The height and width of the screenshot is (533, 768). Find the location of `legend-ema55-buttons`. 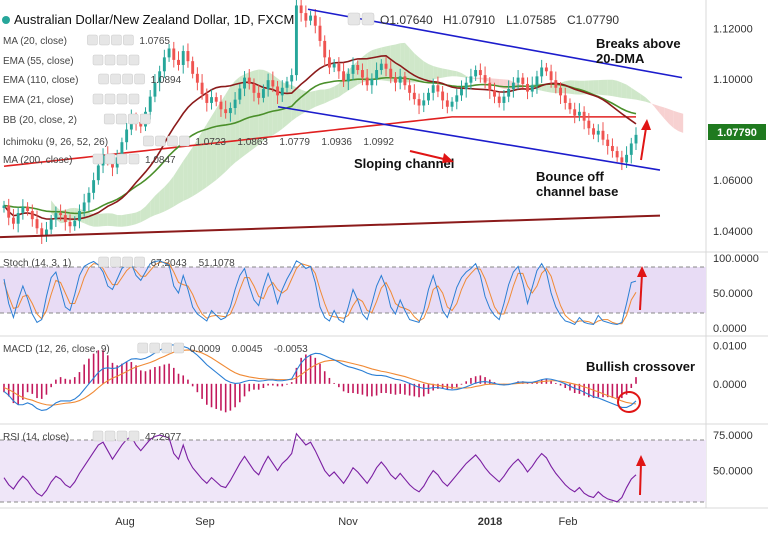

legend-ema55-buttons is located at coordinates (116, 60).